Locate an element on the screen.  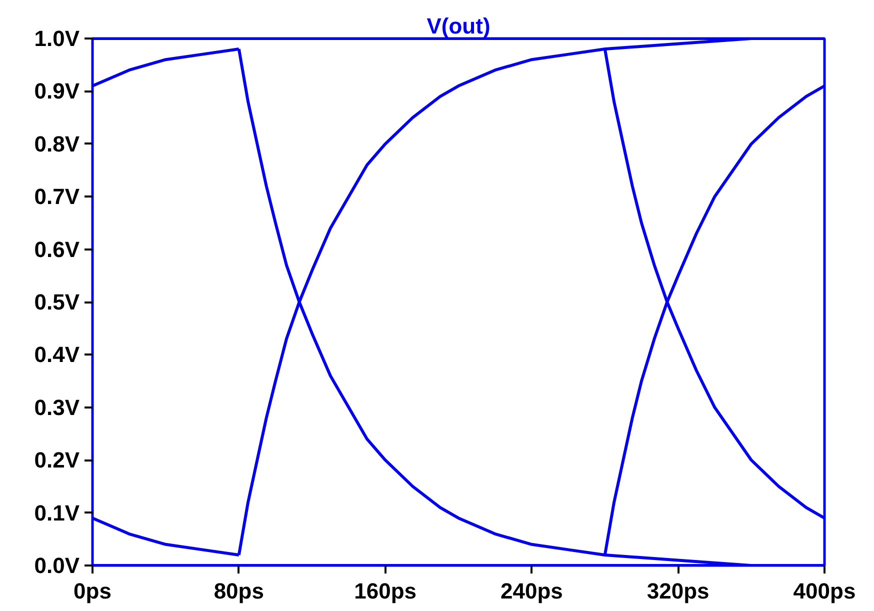
y-tick-label: 1.0V is located at coordinates (57, 38).